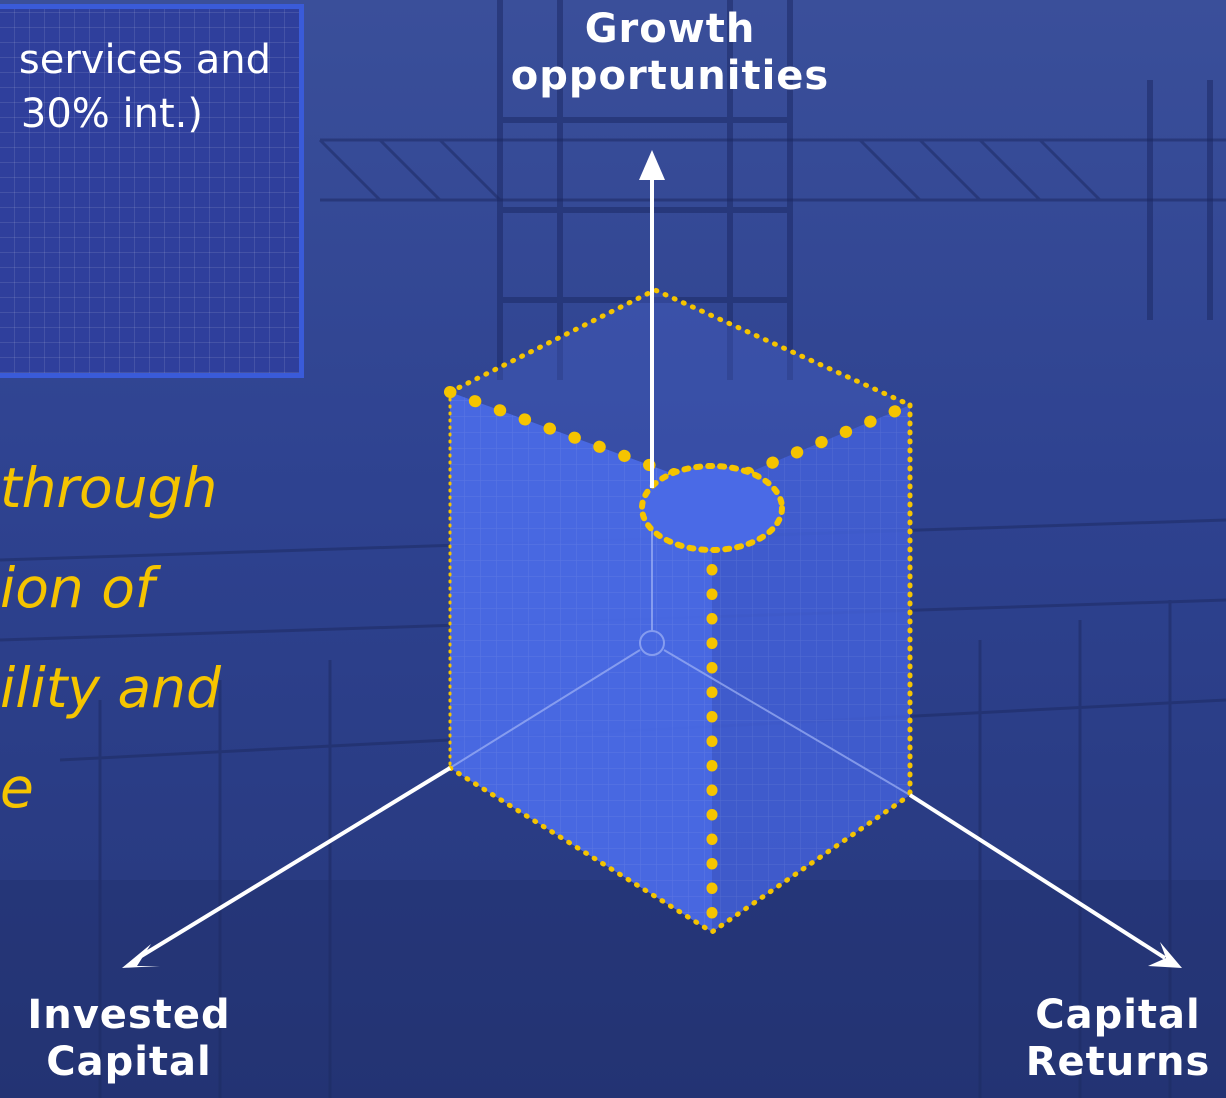 The height and width of the screenshot is (1098, 1226). I want to click on info-box-line-2: 30% int.), so click(111, 114).